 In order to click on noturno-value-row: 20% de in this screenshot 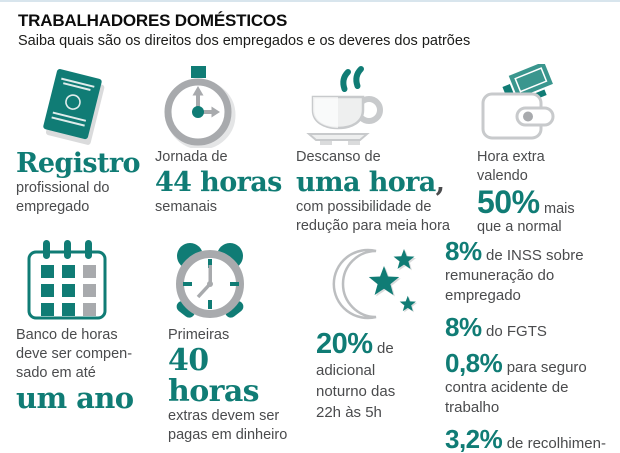, I will do `click(355, 344)`.